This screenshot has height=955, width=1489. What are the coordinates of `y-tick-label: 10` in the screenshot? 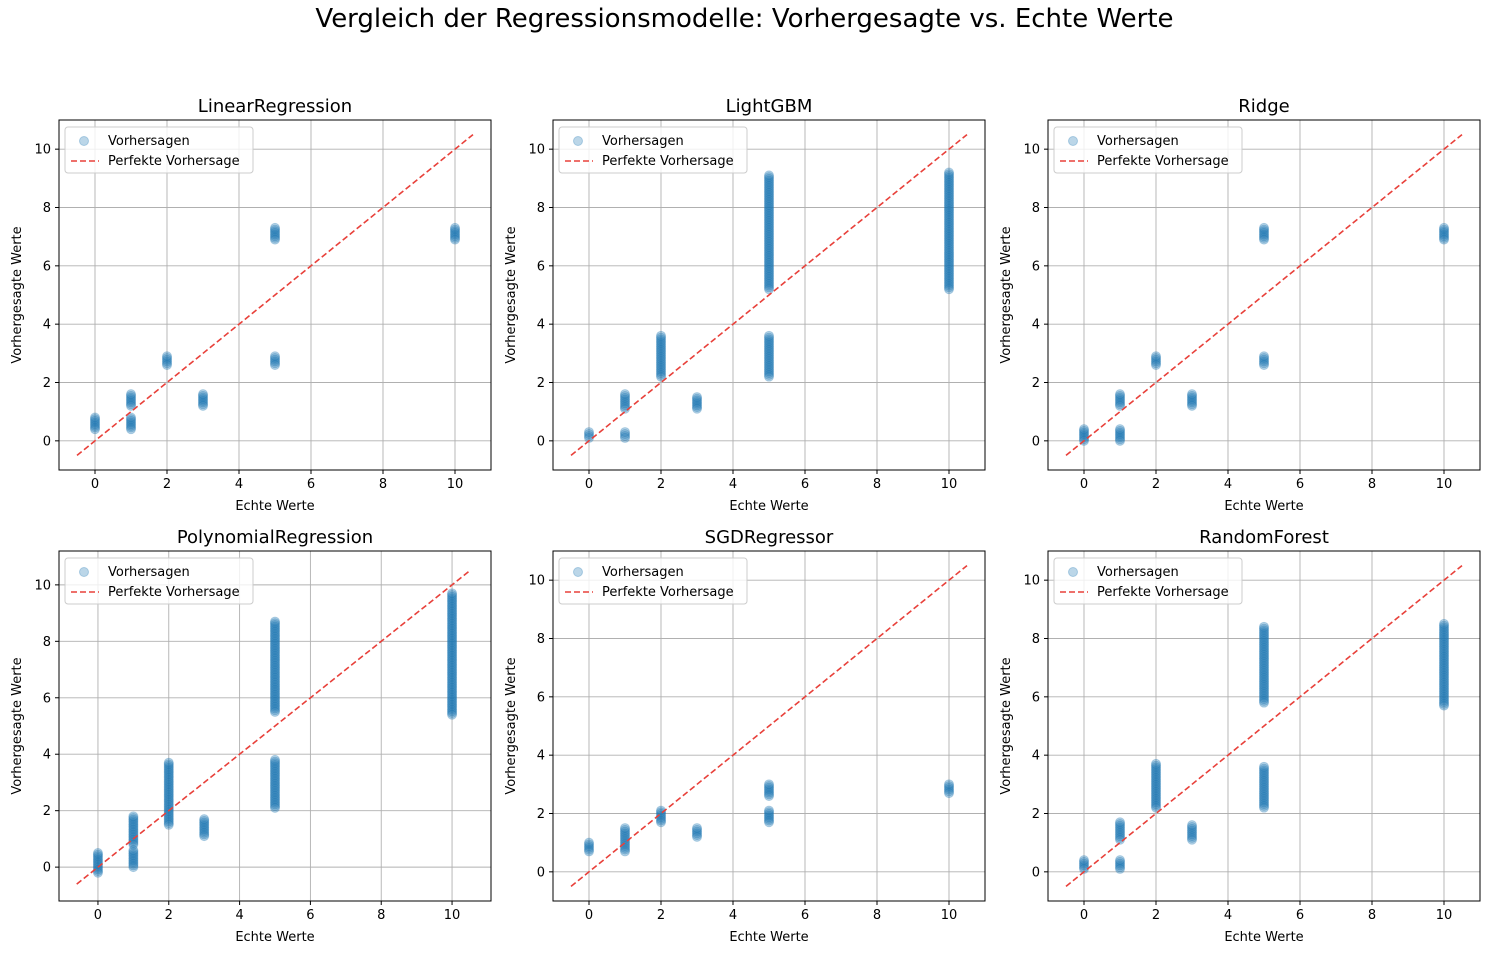 It's located at (42, 150).